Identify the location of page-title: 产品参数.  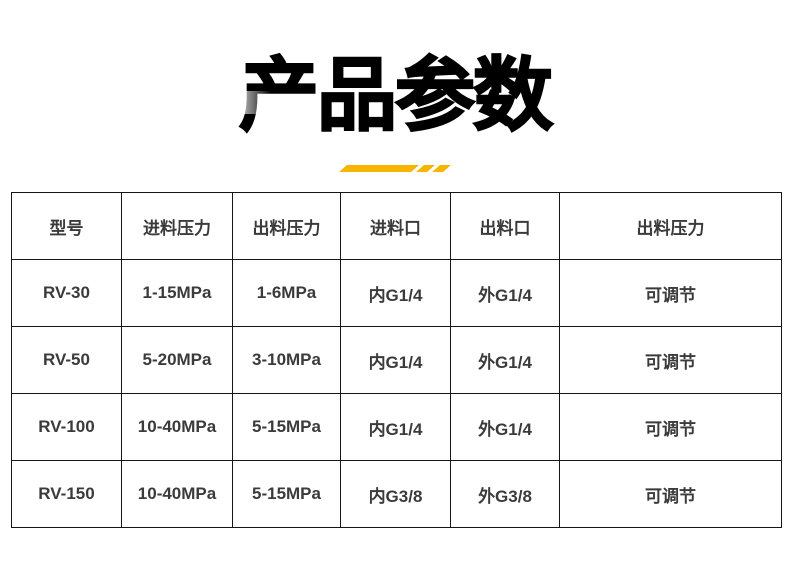
(396, 95).